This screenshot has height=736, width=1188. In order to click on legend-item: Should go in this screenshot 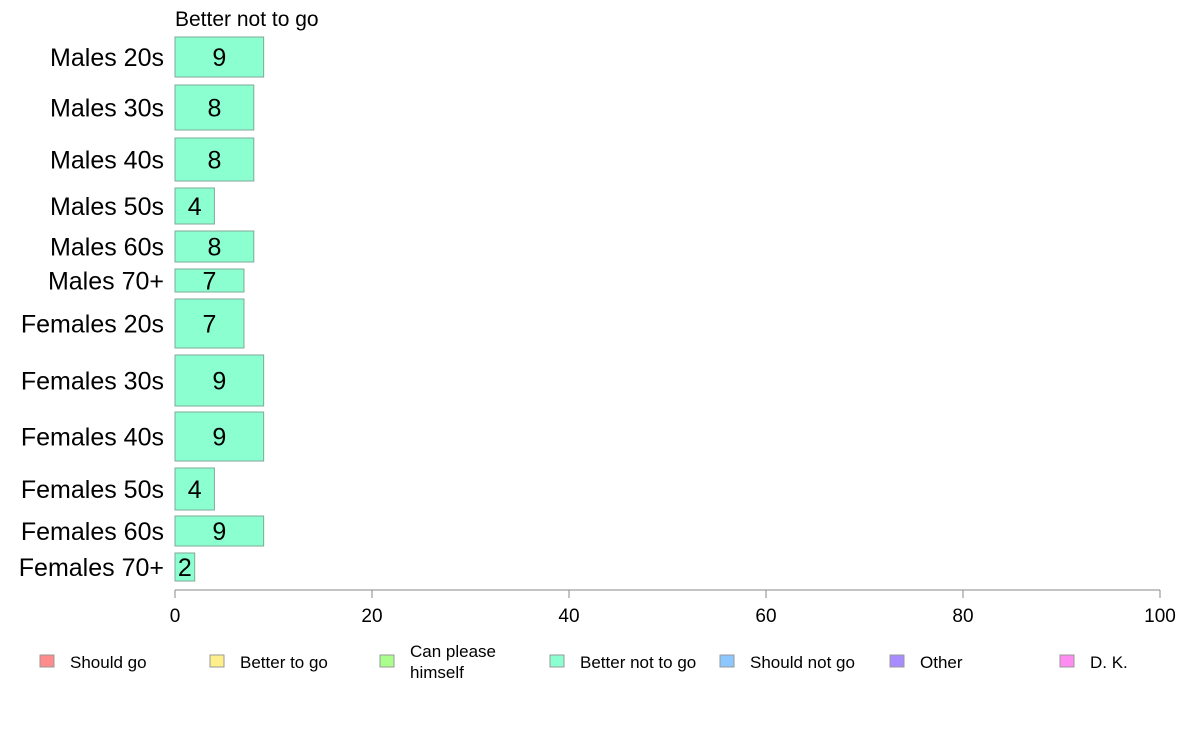, I will do `click(93, 662)`.